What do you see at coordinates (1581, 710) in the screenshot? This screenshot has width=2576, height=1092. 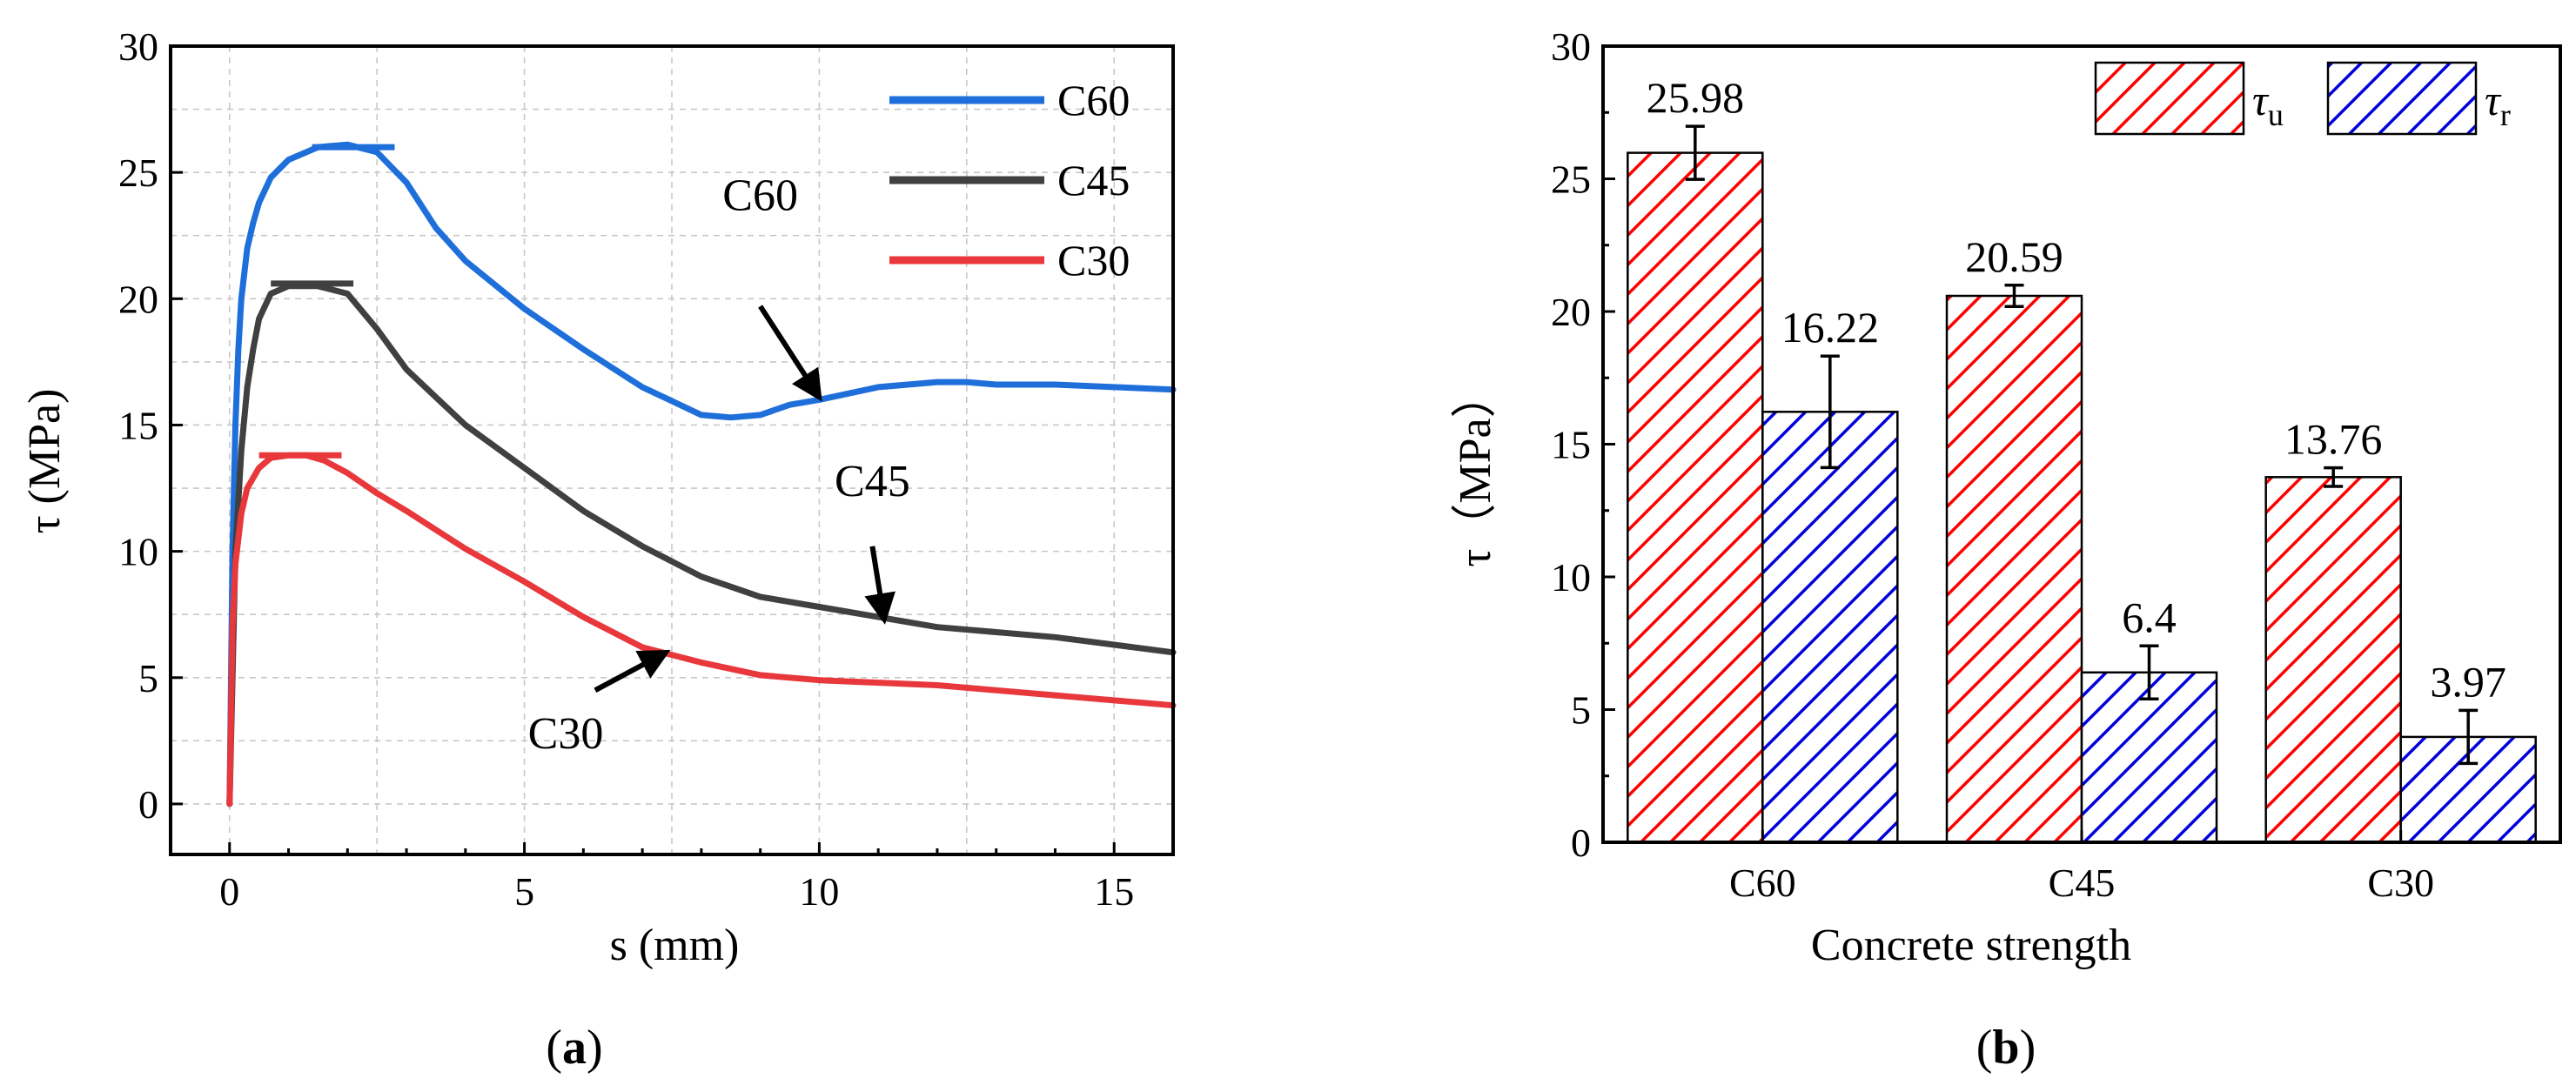 I see `b-y-tick-label: 5` at bounding box center [1581, 710].